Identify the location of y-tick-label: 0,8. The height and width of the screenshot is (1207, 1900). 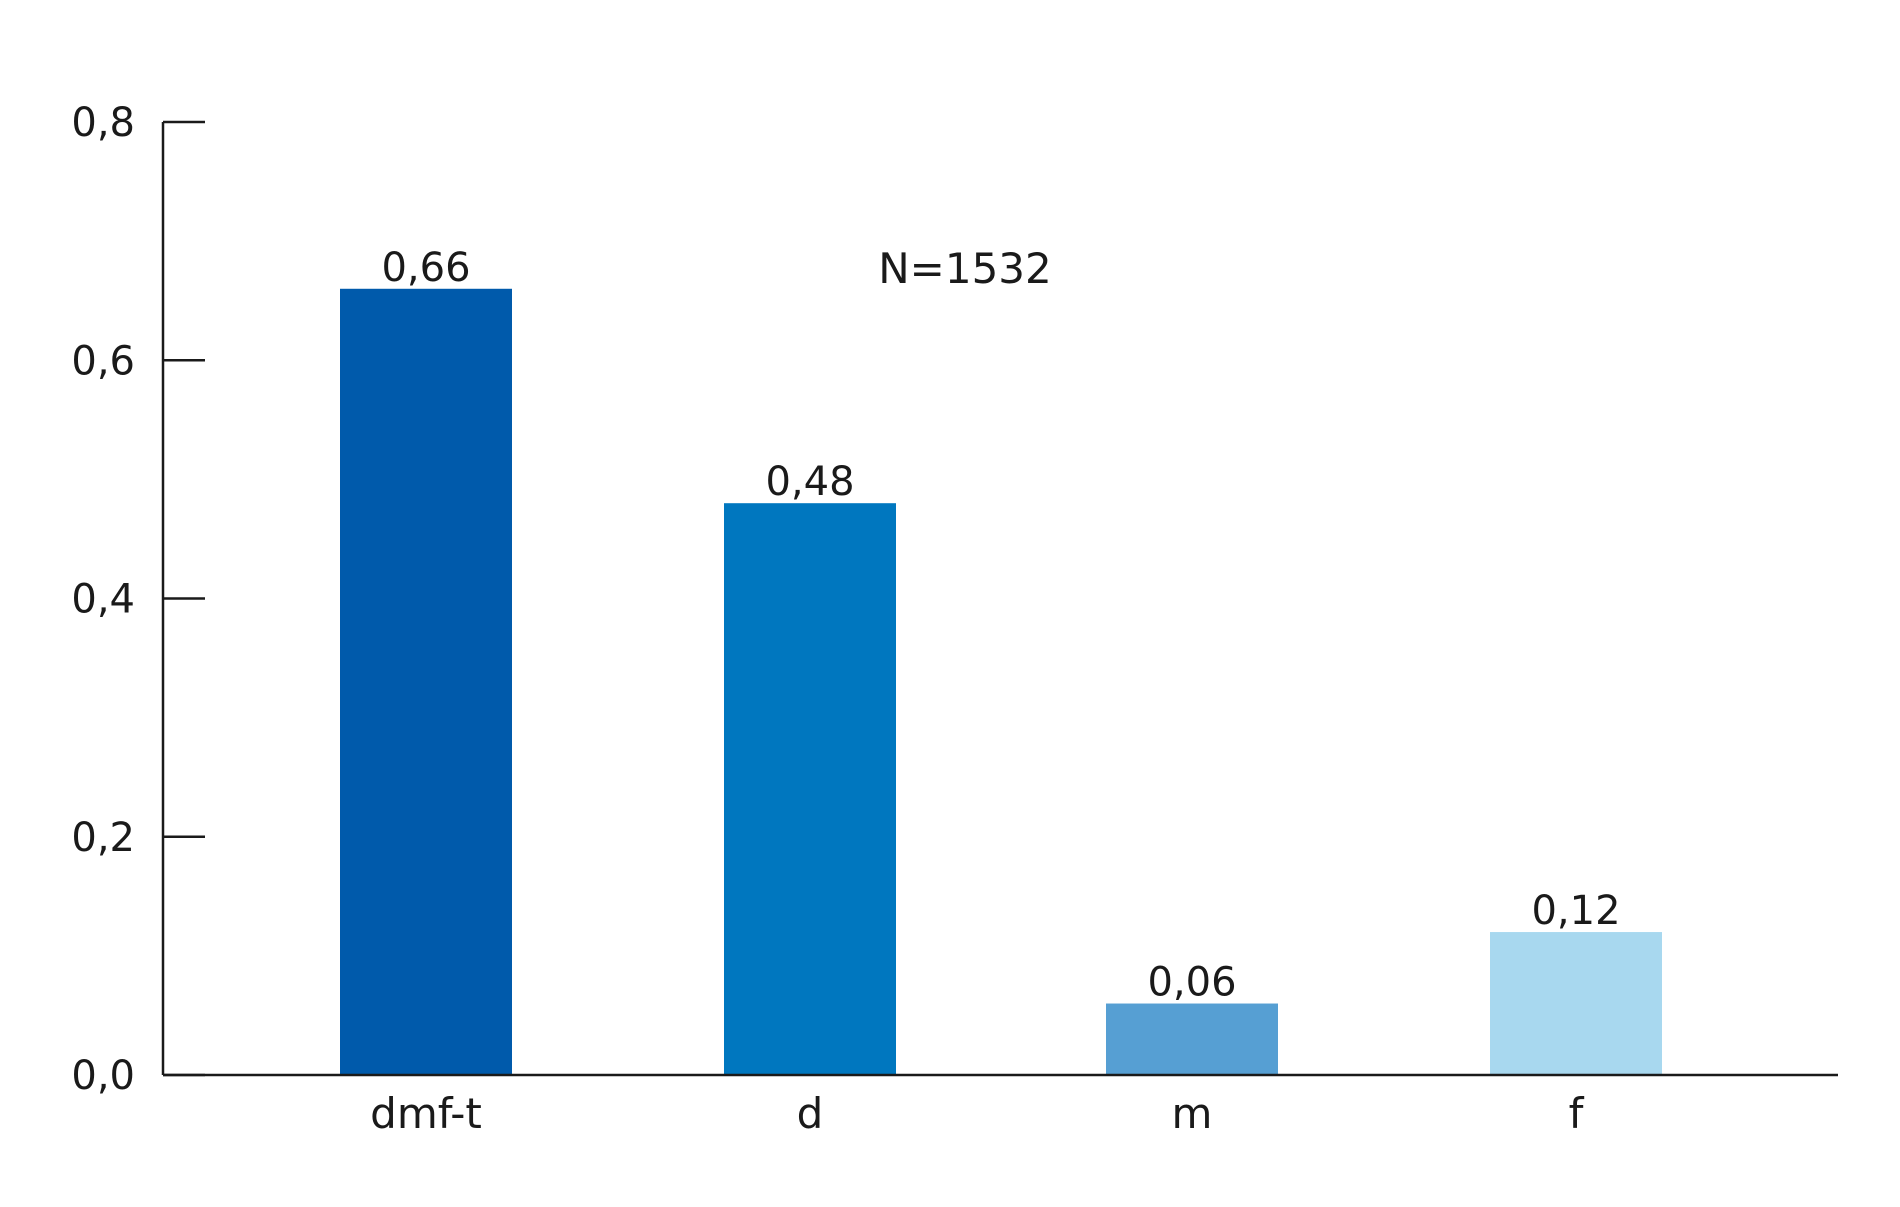
(103, 123).